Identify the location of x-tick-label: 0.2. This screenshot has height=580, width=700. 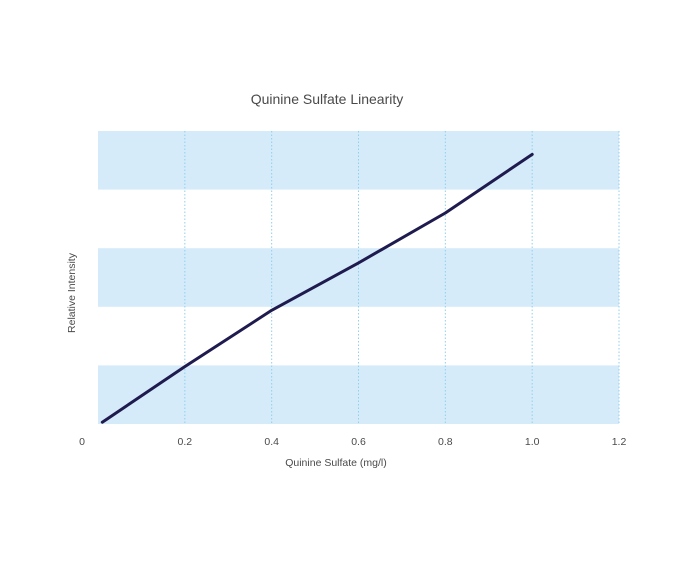
(185, 442).